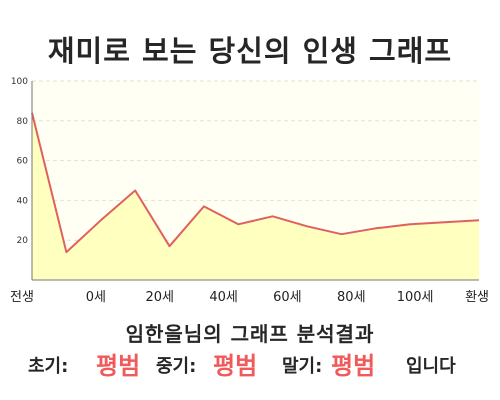  What do you see at coordinates (23, 122) in the screenshot?
I see `y-tick-label: 80` at bounding box center [23, 122].